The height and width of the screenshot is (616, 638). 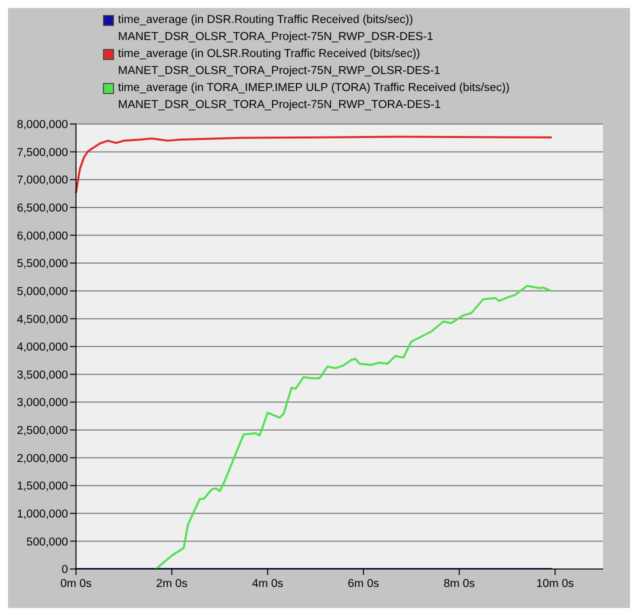 What do you see at coordinates (42, 292) in the screenshot?
I see `y-tick-label: 5,000,000` at bounding box center [42, 292].